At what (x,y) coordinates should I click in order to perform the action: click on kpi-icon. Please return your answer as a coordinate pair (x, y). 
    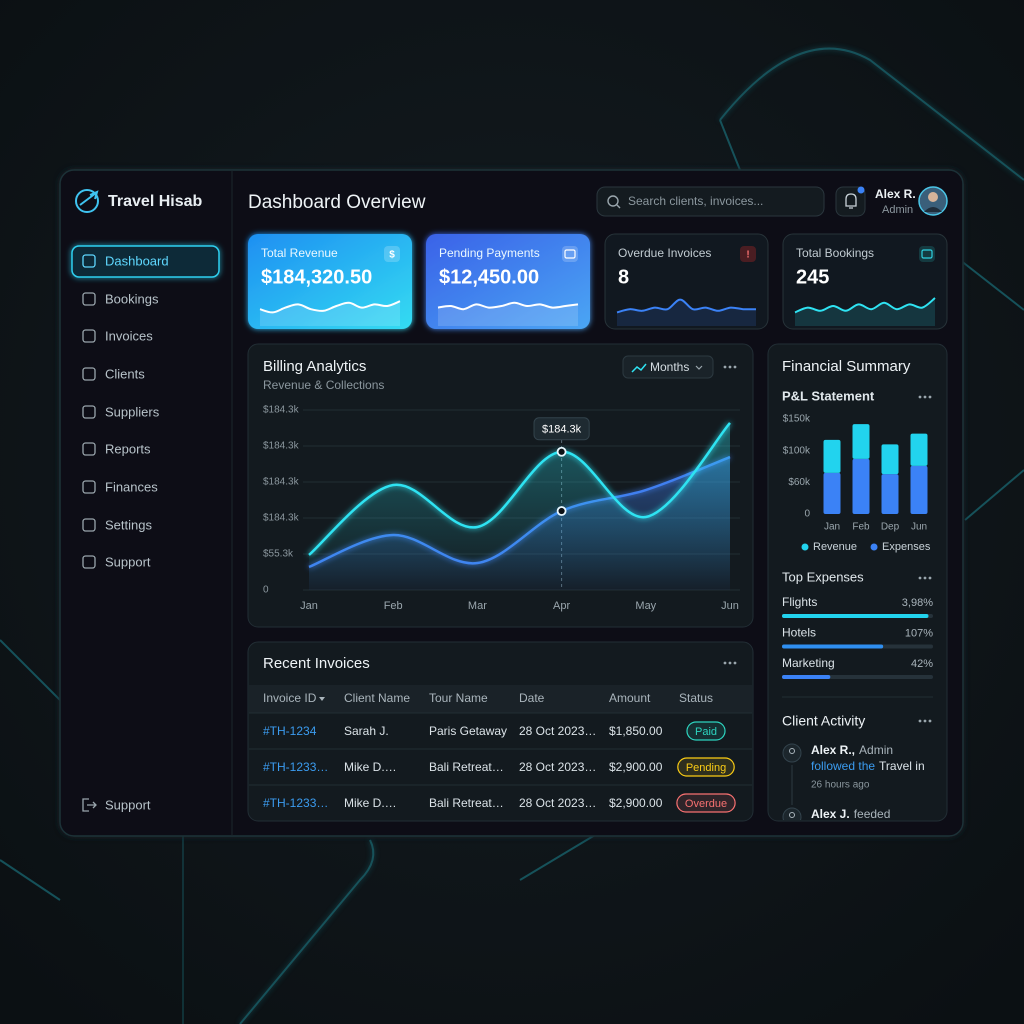
    Looking at the image, I should click on (927, 254).